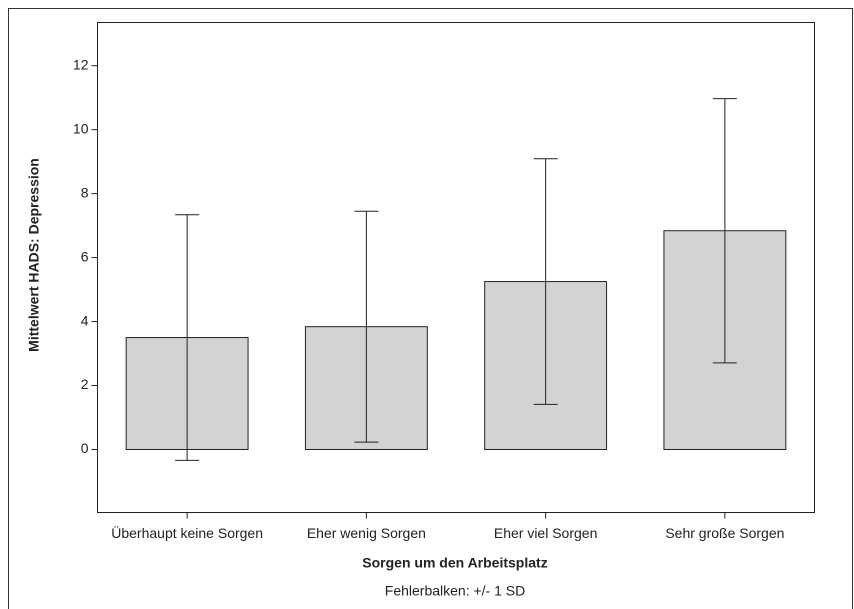 This screenshot has height=609, width=854. I want to click on y-tick-label: 4, so click(85, 320).